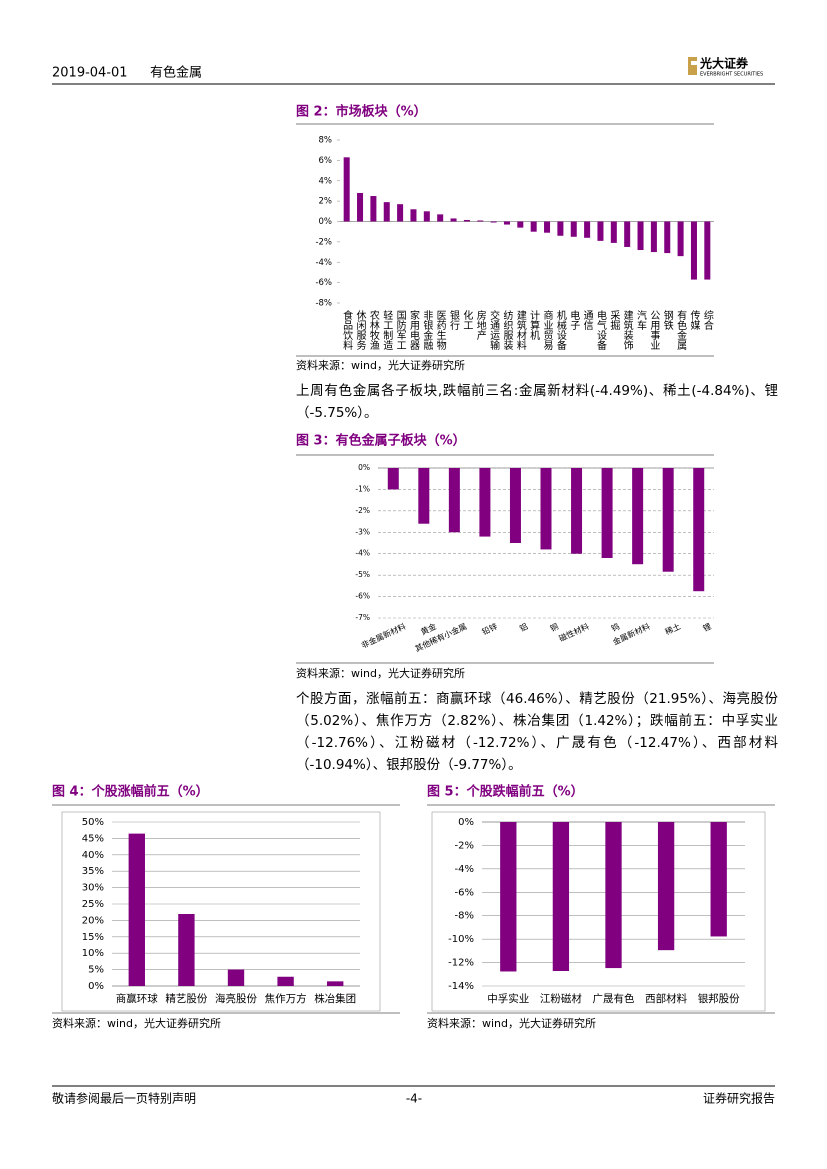  What do you see at coordinates (461, 963) in the screenshot?
I see `y-tick-label: -12%` at bounding box center [461, 963].